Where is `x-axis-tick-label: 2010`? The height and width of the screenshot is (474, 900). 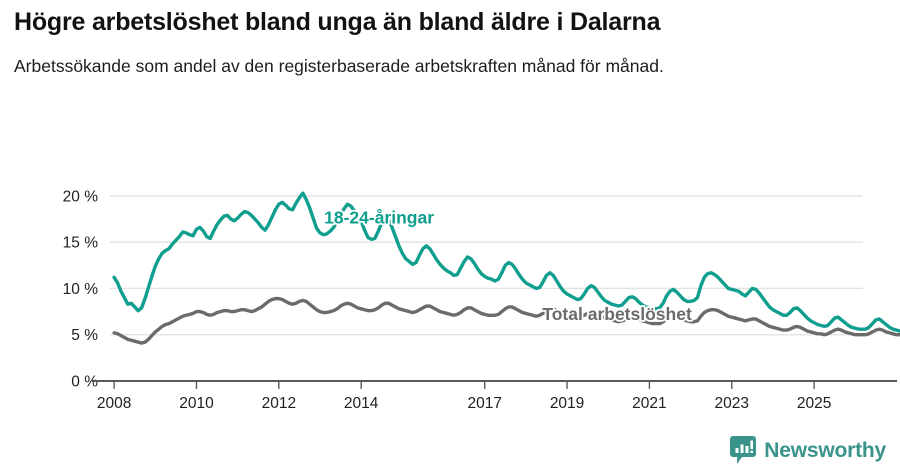 x-axis-tick-label: 2010 is located at coordinates (196, 403).